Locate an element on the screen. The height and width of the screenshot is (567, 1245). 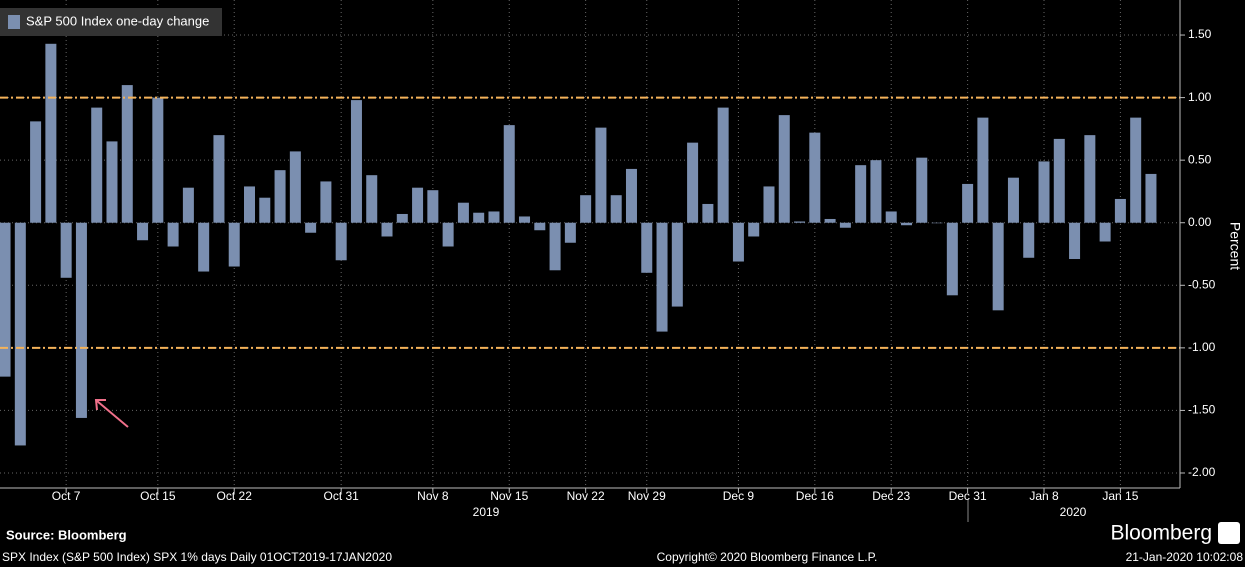
x-tick-label: Dec 31 is located at coordinates (968, 496).